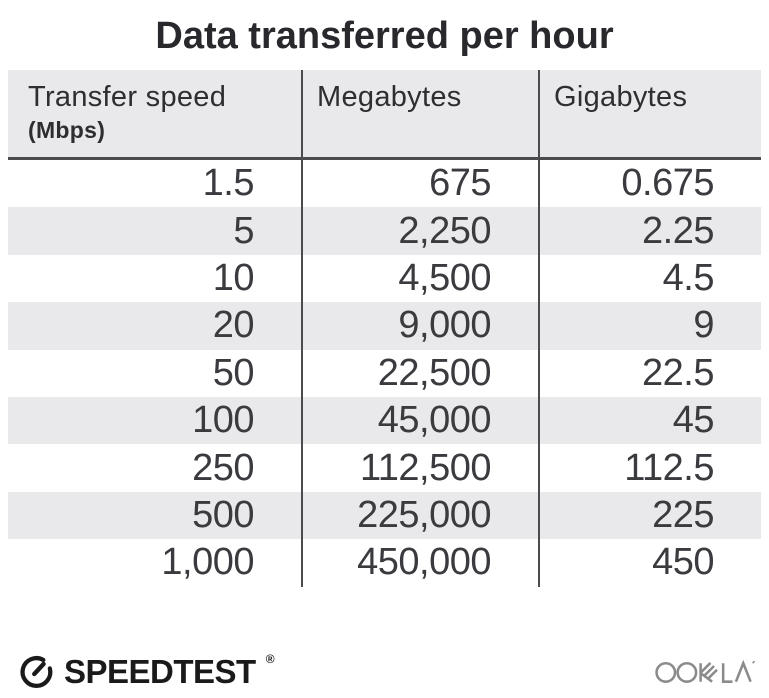  I want to click on table-cell: 45,000, so click(419, 420).